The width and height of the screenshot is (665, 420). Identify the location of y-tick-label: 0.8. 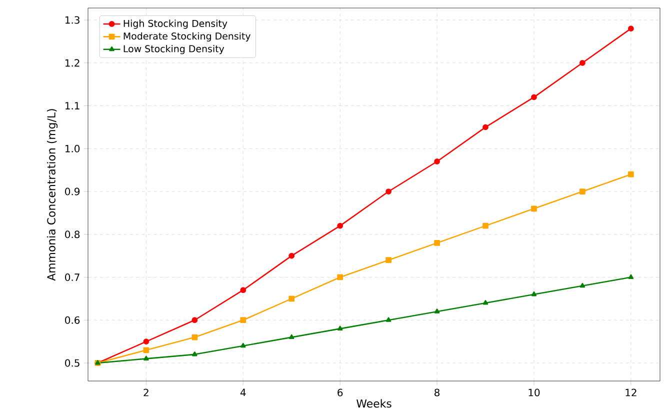
(72, 234).